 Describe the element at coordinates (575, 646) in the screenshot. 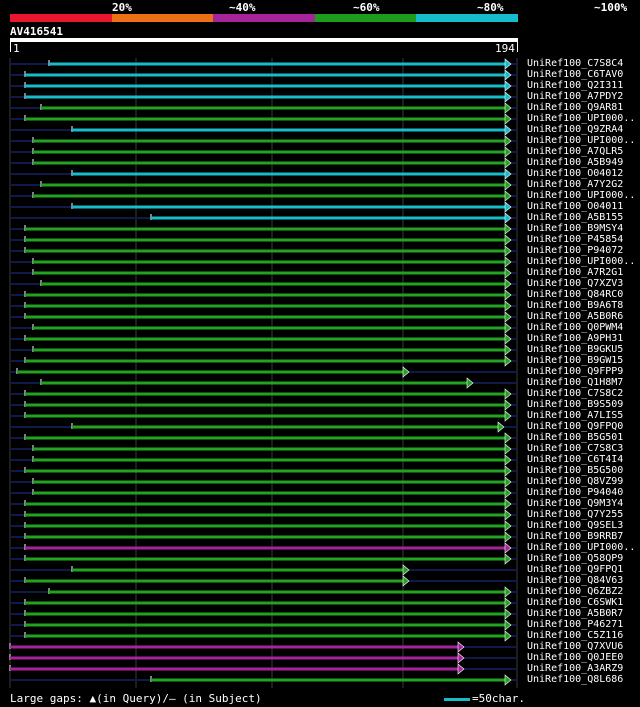

I see `hit-label-link: UniRef100_Q7XVU6` at that location.